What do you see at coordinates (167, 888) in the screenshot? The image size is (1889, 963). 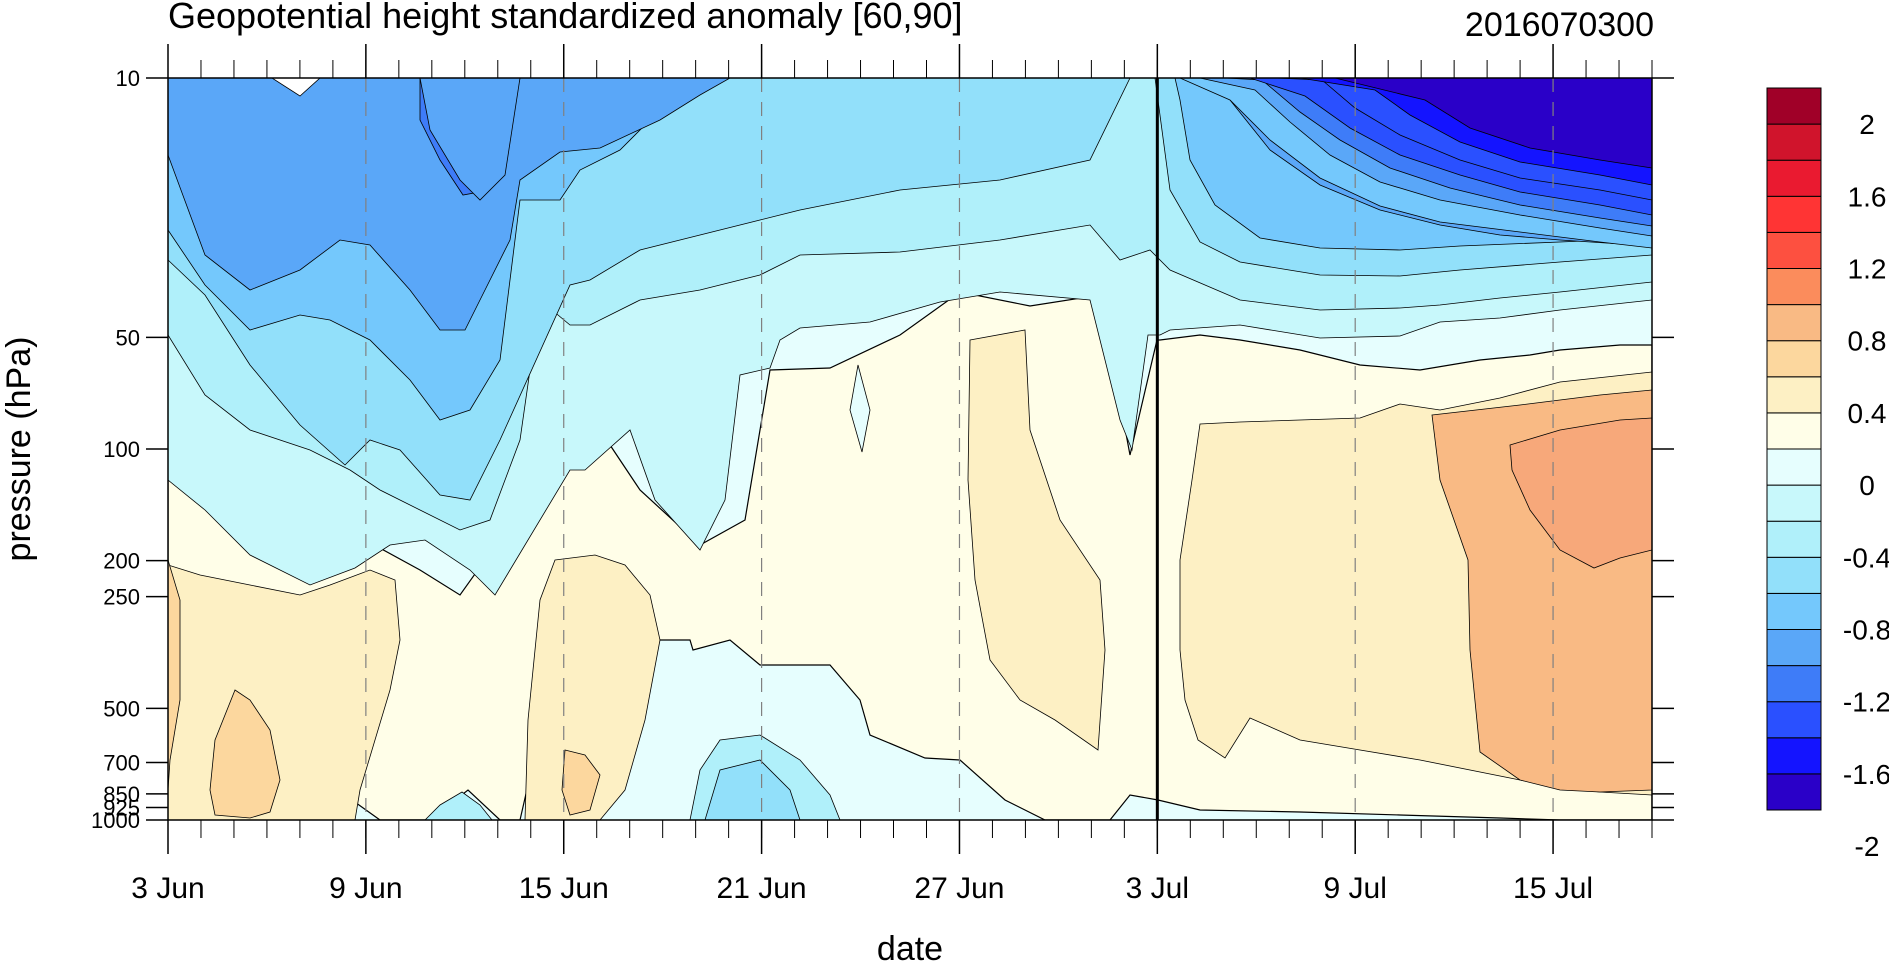 I see `x-tick-label-3-jun: 3 Jun` at bounding box center [167, 888].